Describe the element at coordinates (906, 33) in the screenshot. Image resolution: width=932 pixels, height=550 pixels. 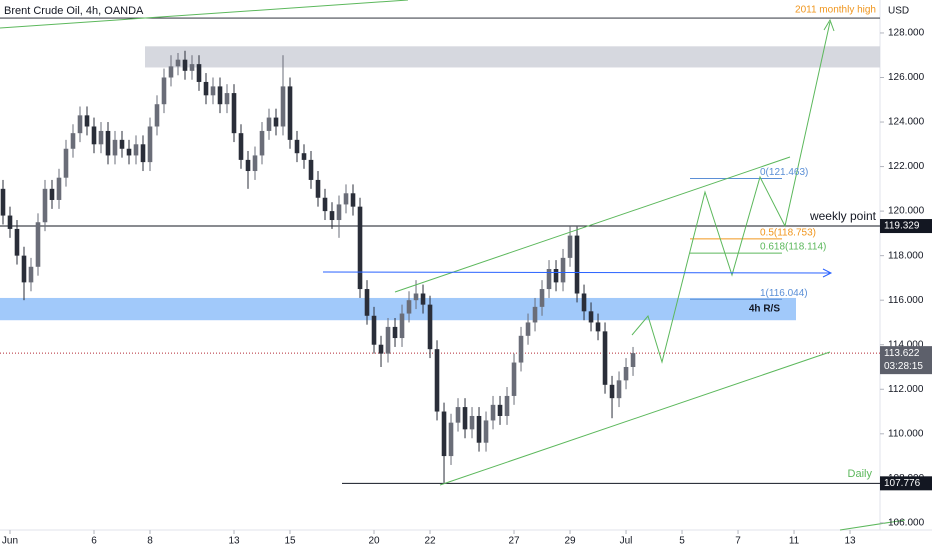
I see `y-tick-label: 128.000` at that location.